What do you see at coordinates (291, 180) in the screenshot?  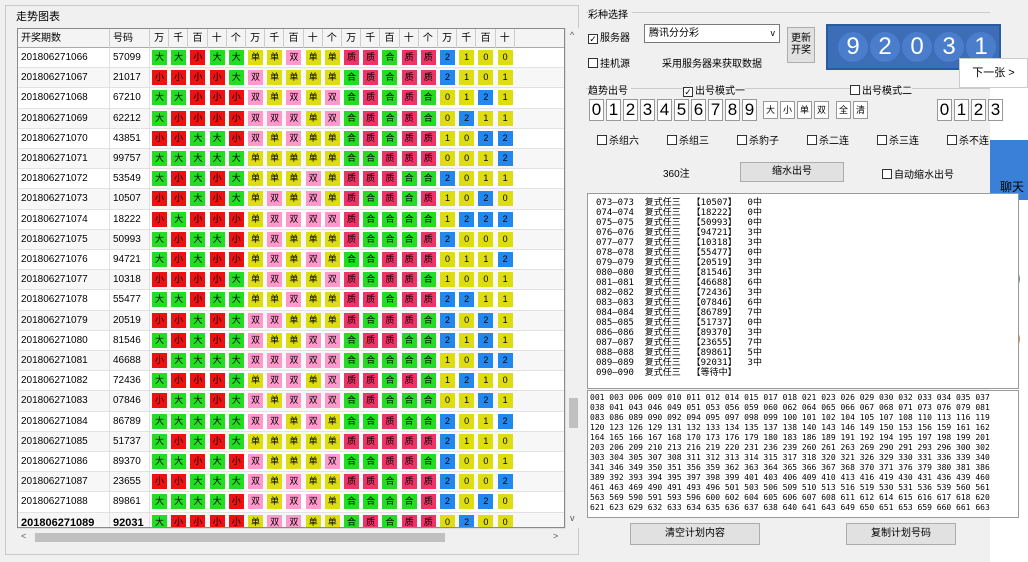 I see `table-row: 201806271072 53549 大小大小大单单单双单质质质合合 2 0 1 1` at bounding box center [291, 180].